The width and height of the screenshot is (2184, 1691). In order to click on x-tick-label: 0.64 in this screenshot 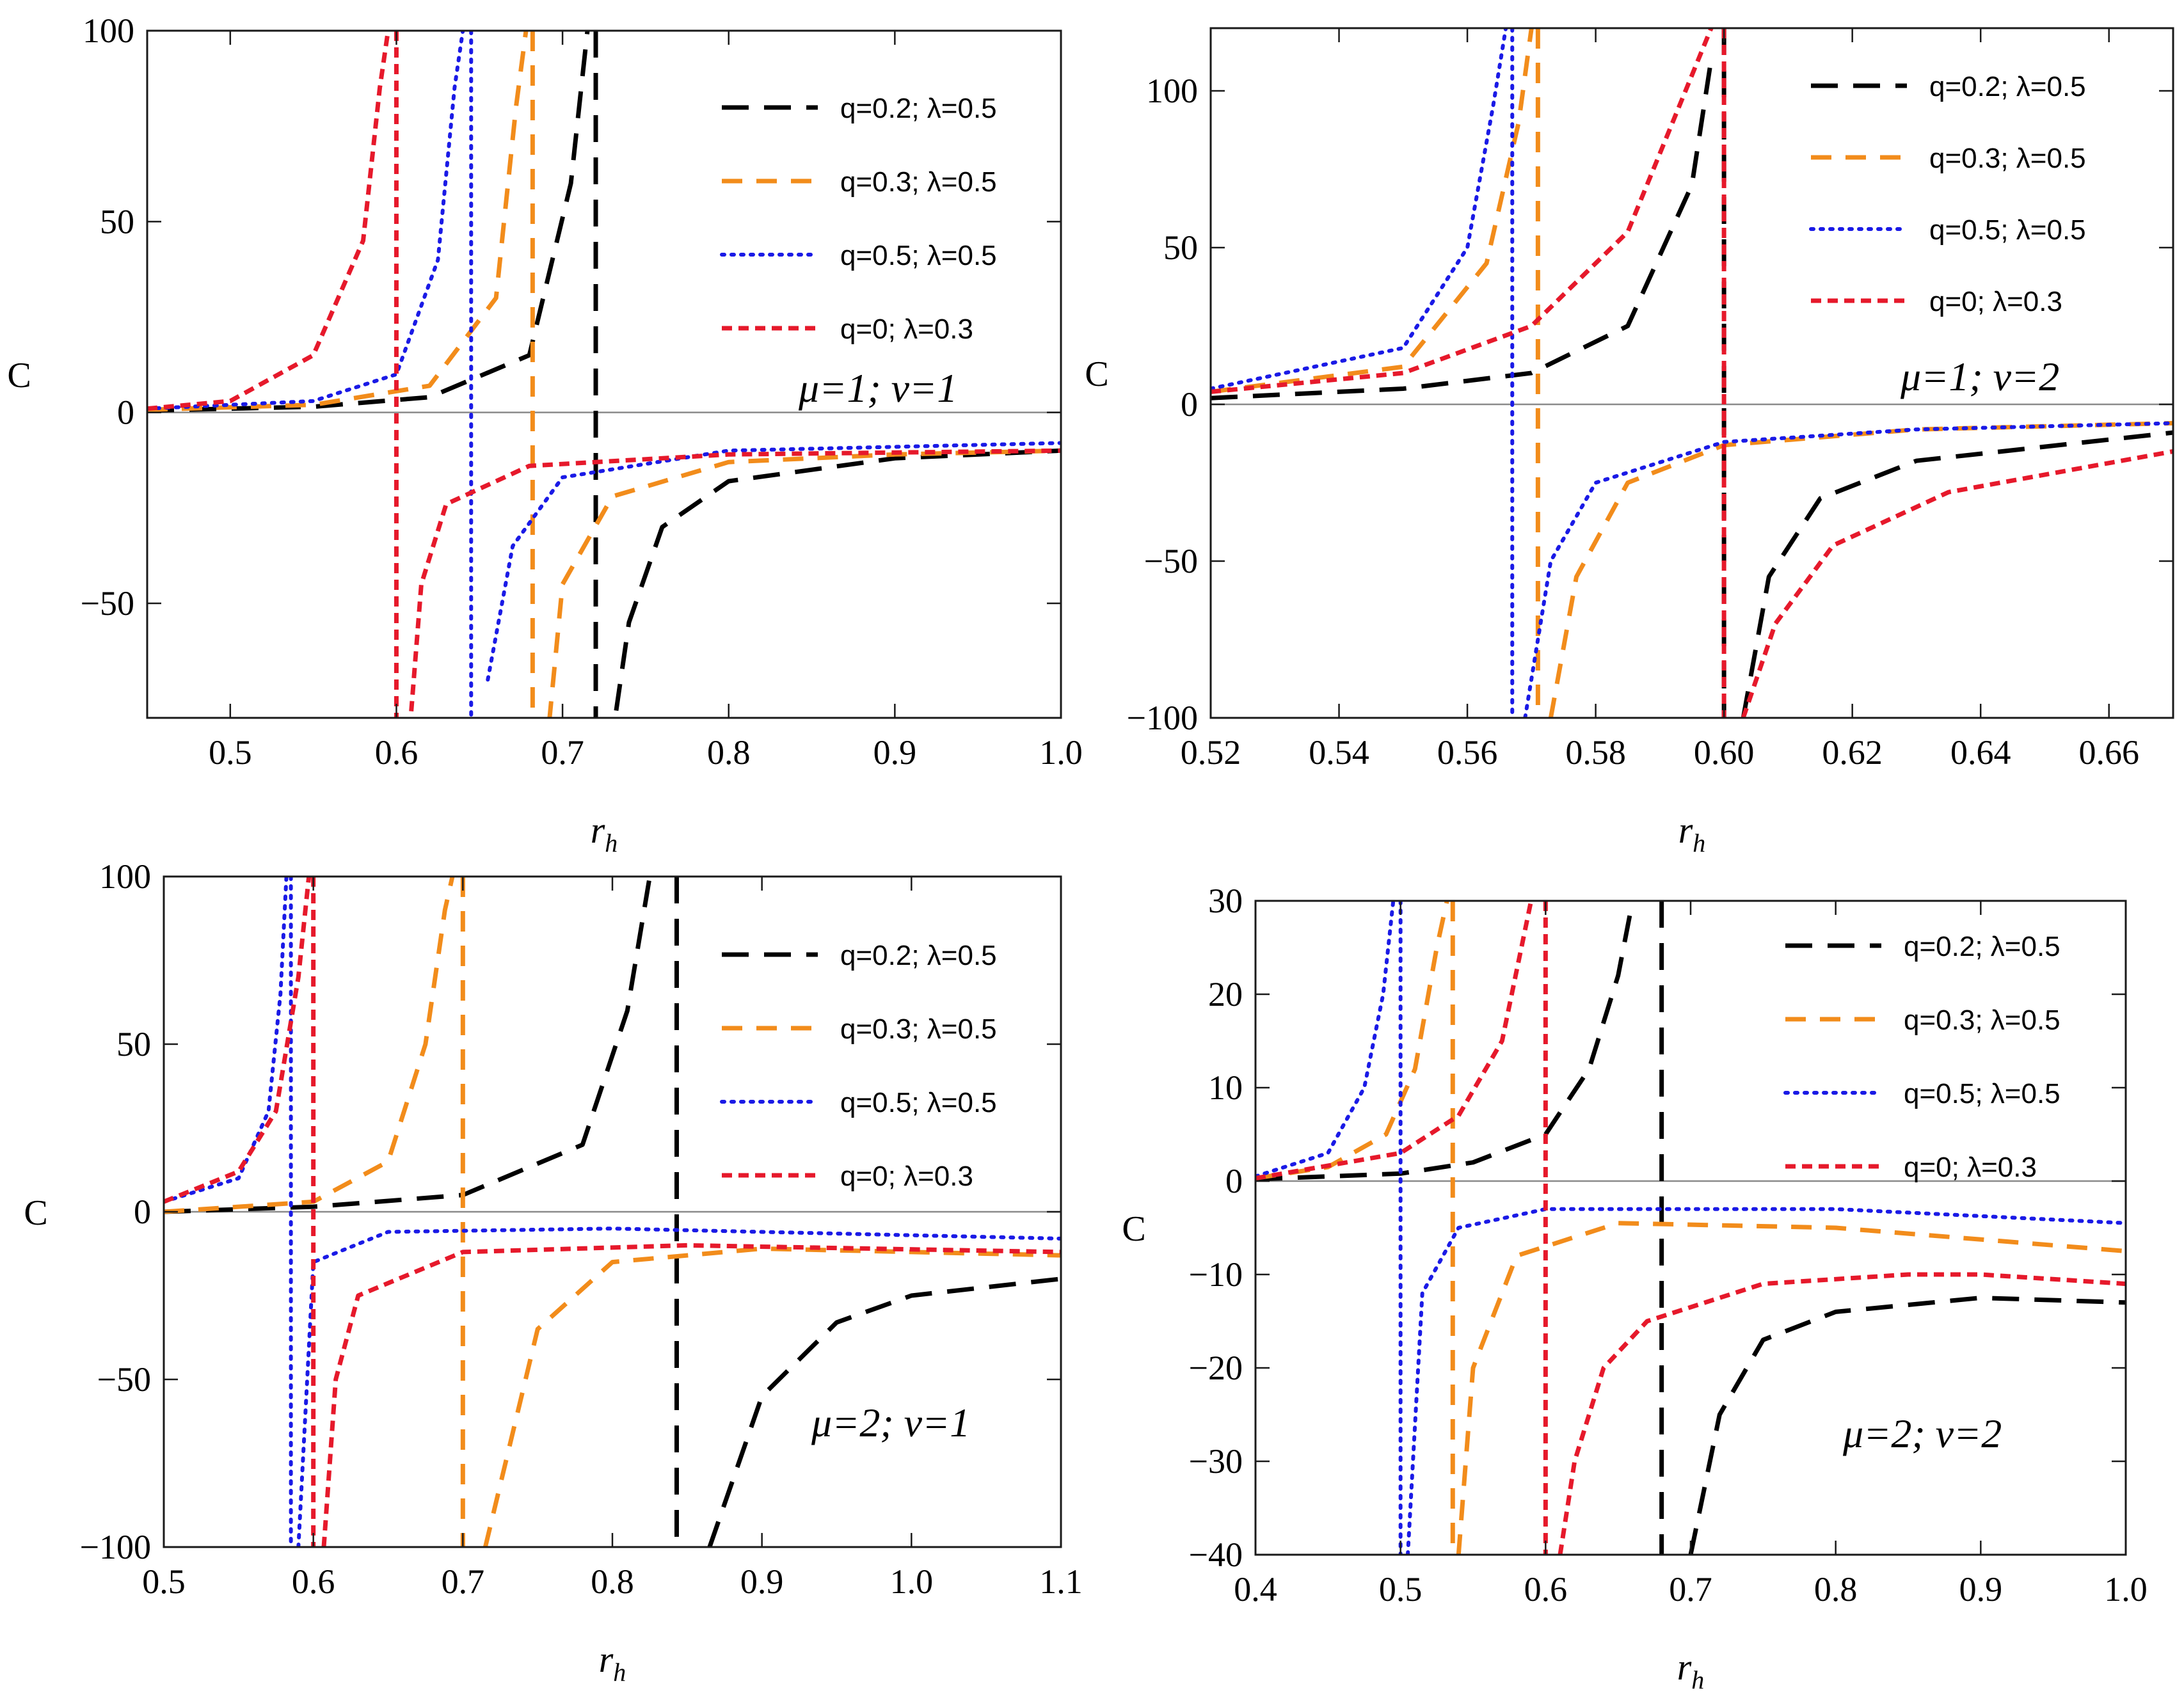, I will do `click(1981, 752)`.